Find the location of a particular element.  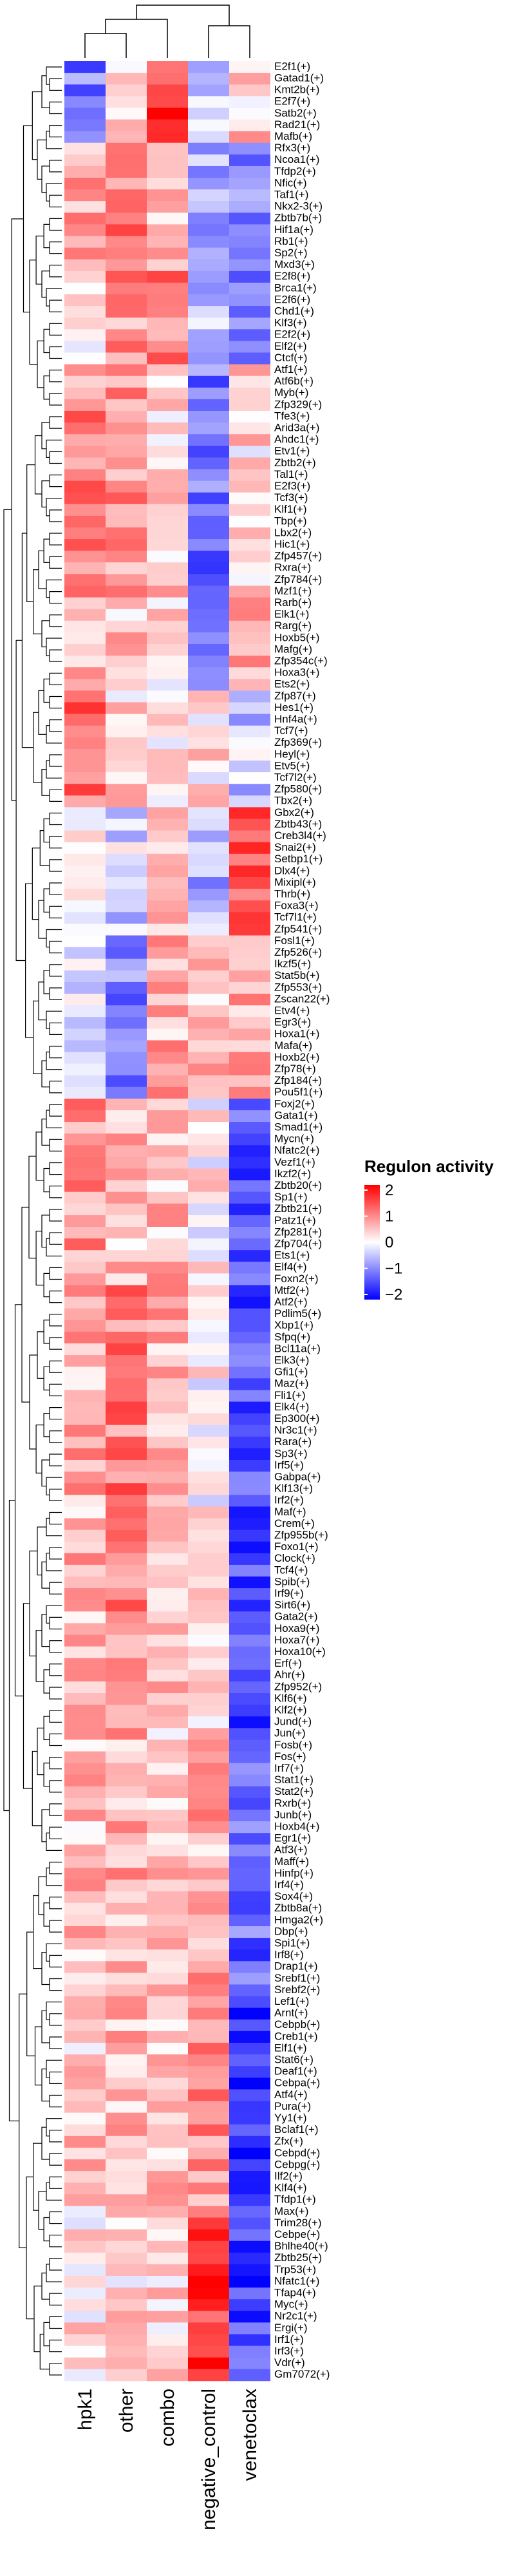

row-label: Tbp(+) is located at coordinates (291, 521).